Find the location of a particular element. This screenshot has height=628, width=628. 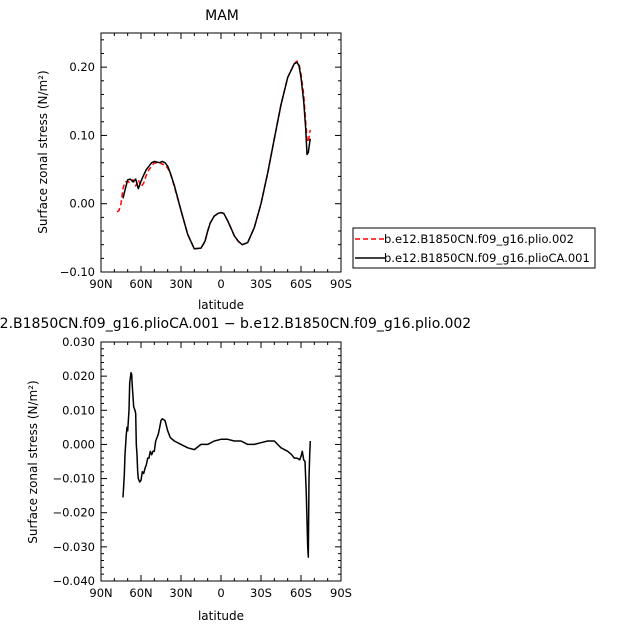

top-series-lines is located at coordinates (214, 155).